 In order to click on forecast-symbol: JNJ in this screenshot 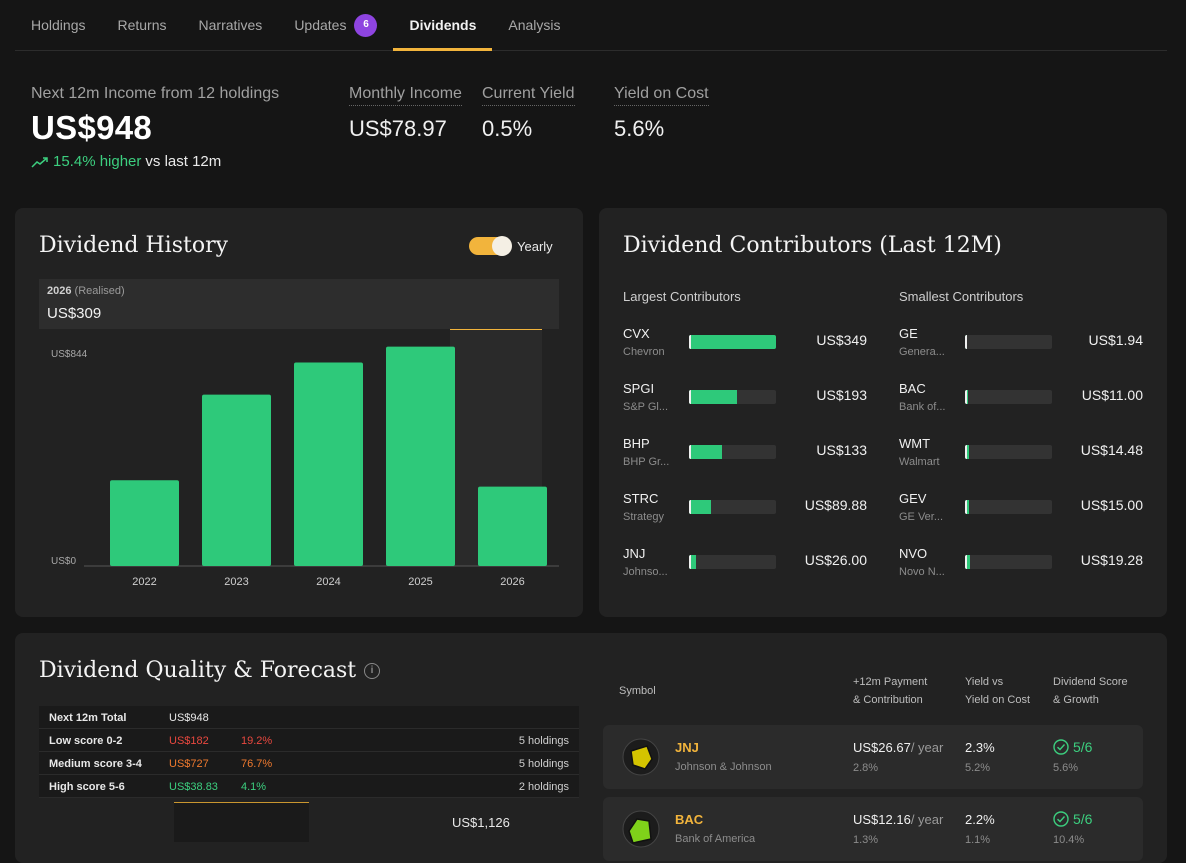, I will do `click(687, 747)`.